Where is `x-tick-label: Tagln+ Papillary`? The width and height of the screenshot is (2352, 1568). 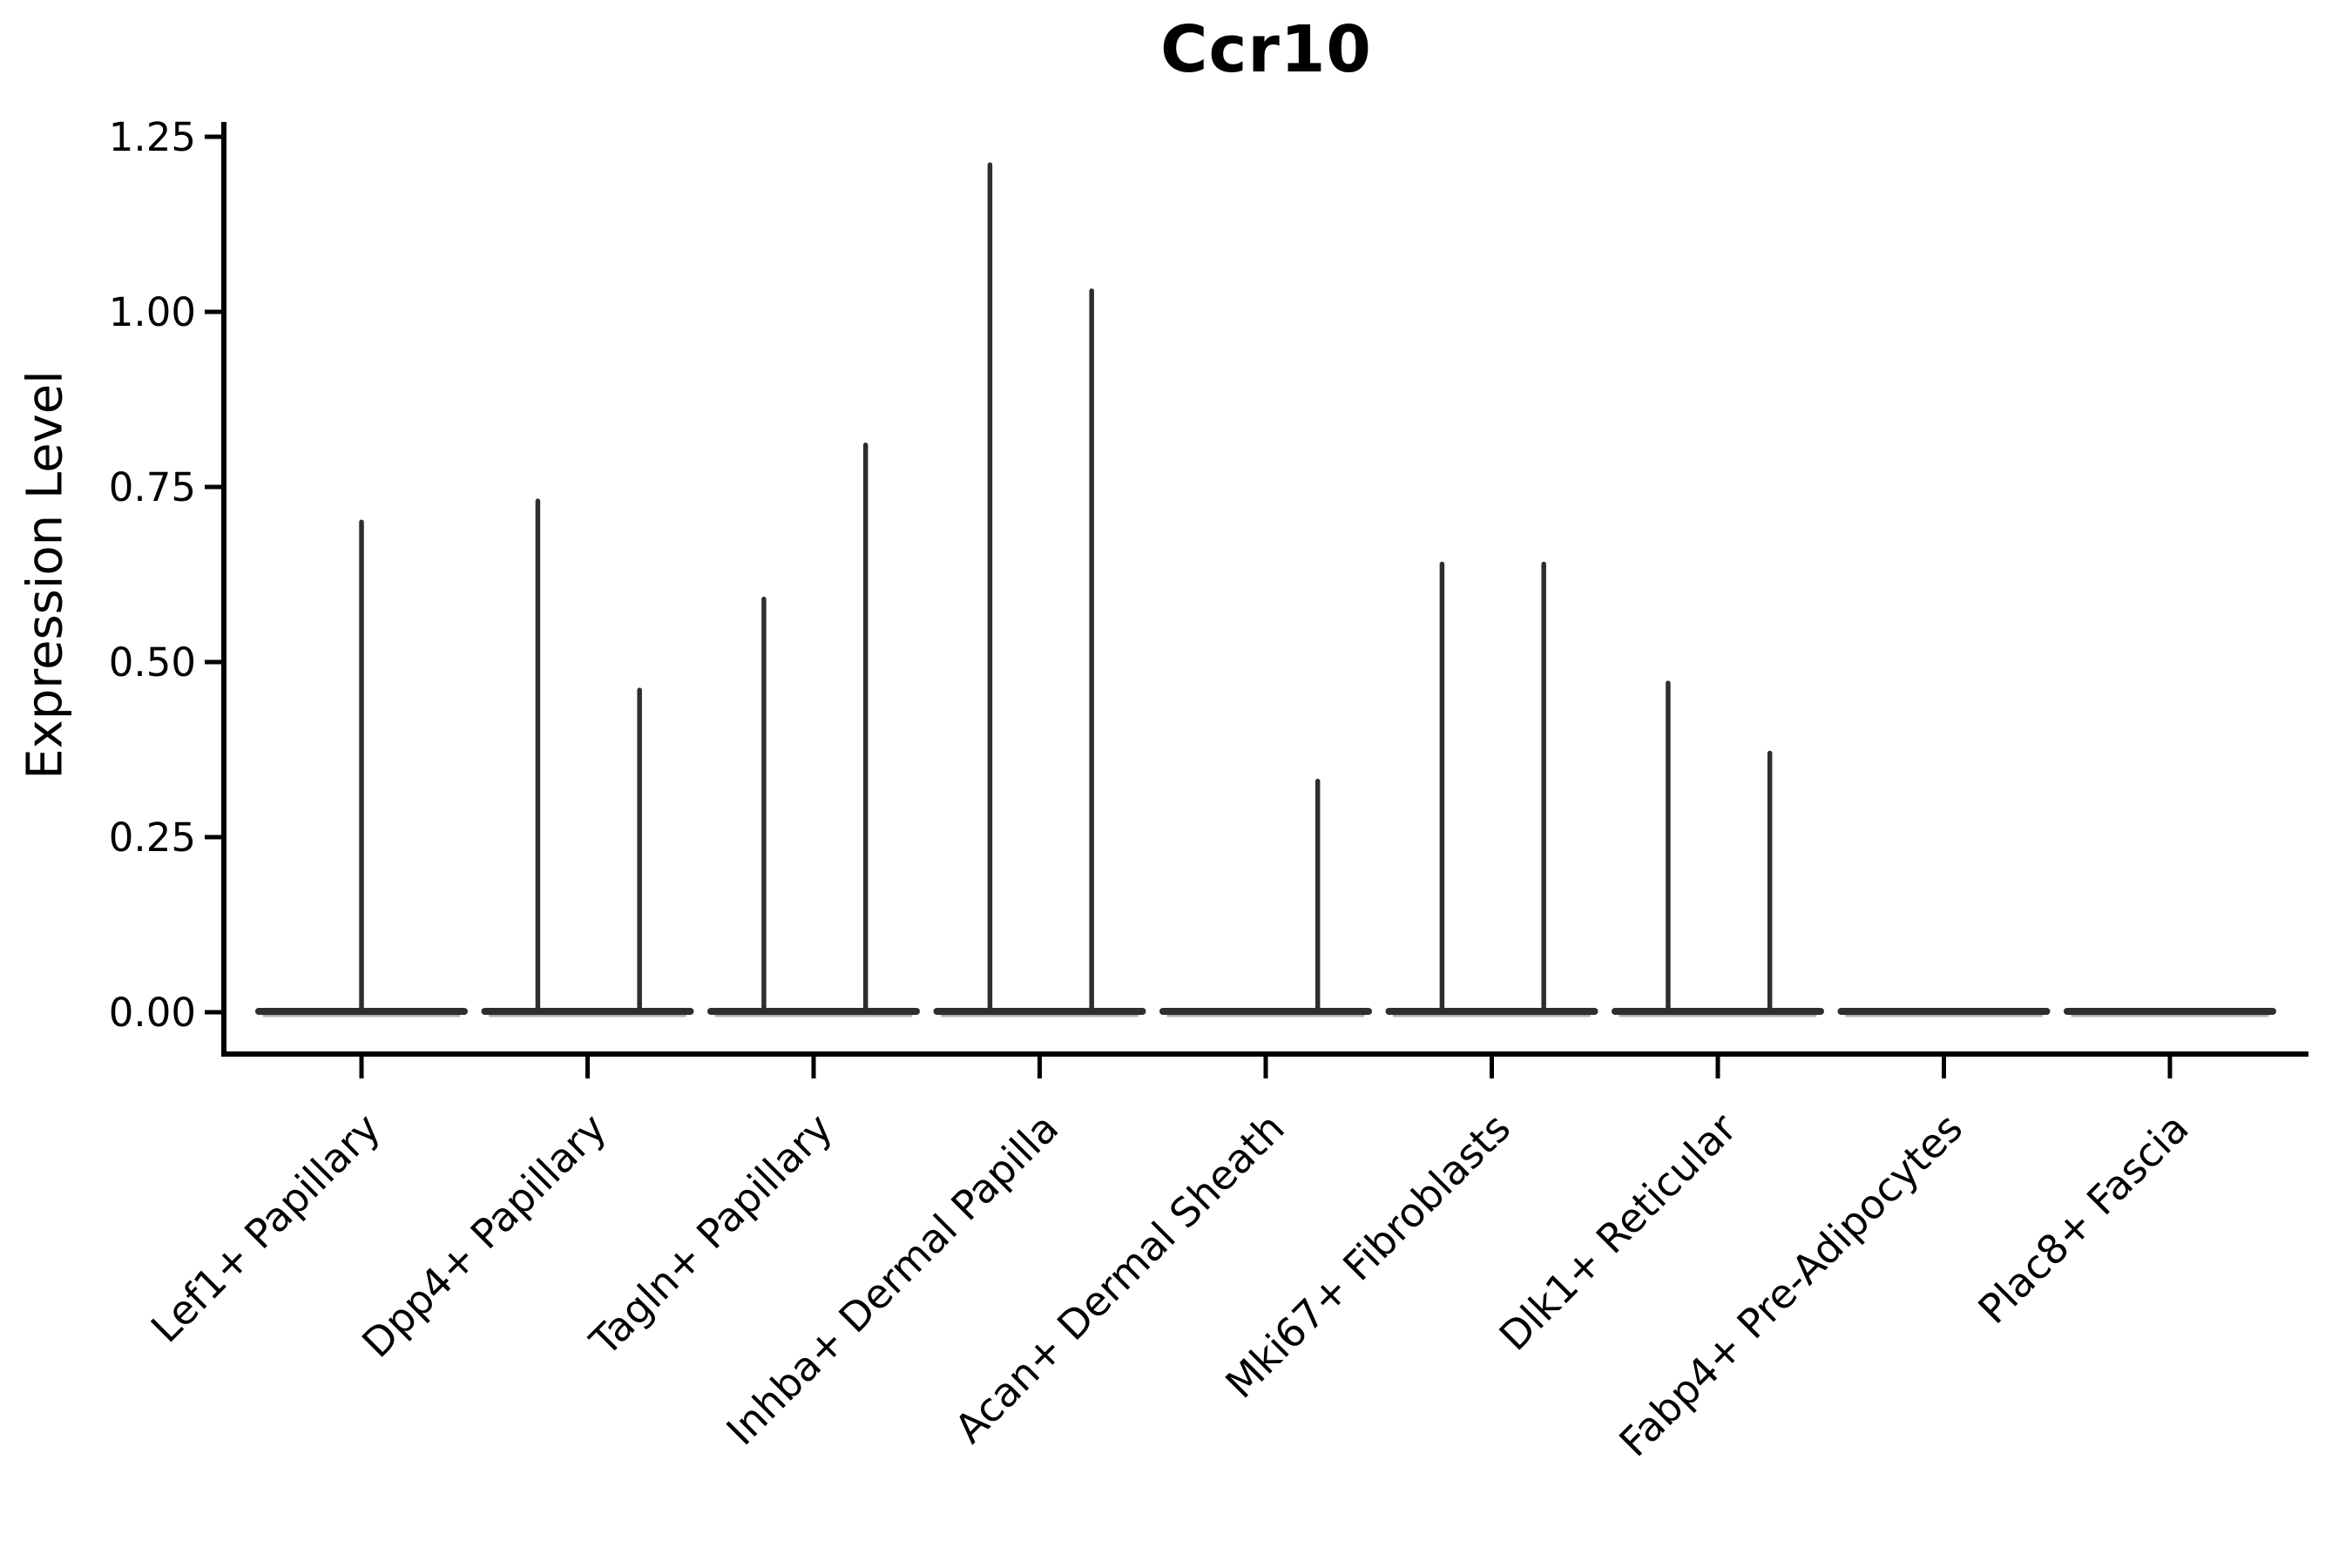 x-tick-label: Tagln+ Papillary is located at coordinates (710, 1235).